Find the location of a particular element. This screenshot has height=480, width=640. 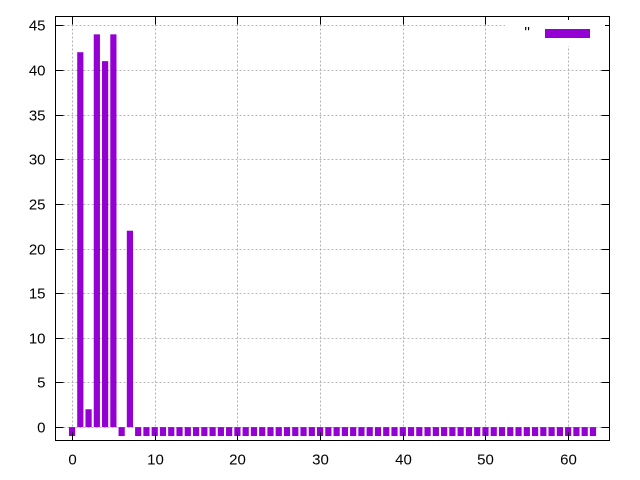

x-tick-label: 10 is located at coordinates (155, 460).